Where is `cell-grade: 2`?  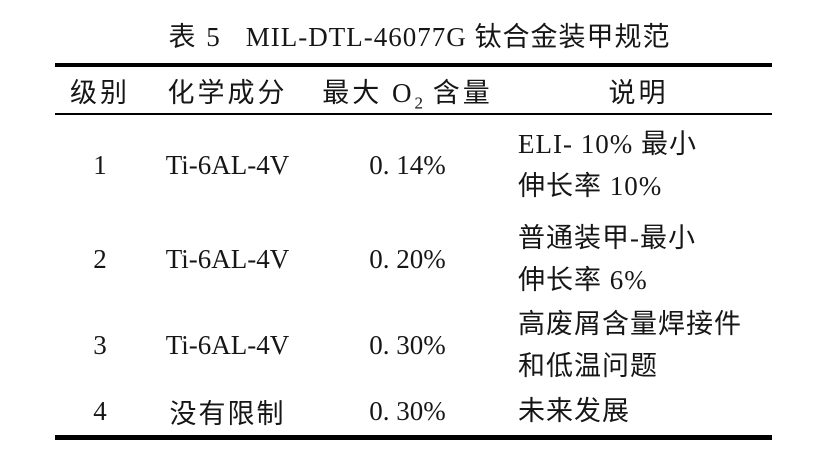 cell-grade: 2 is located at coordinates (100, 258).